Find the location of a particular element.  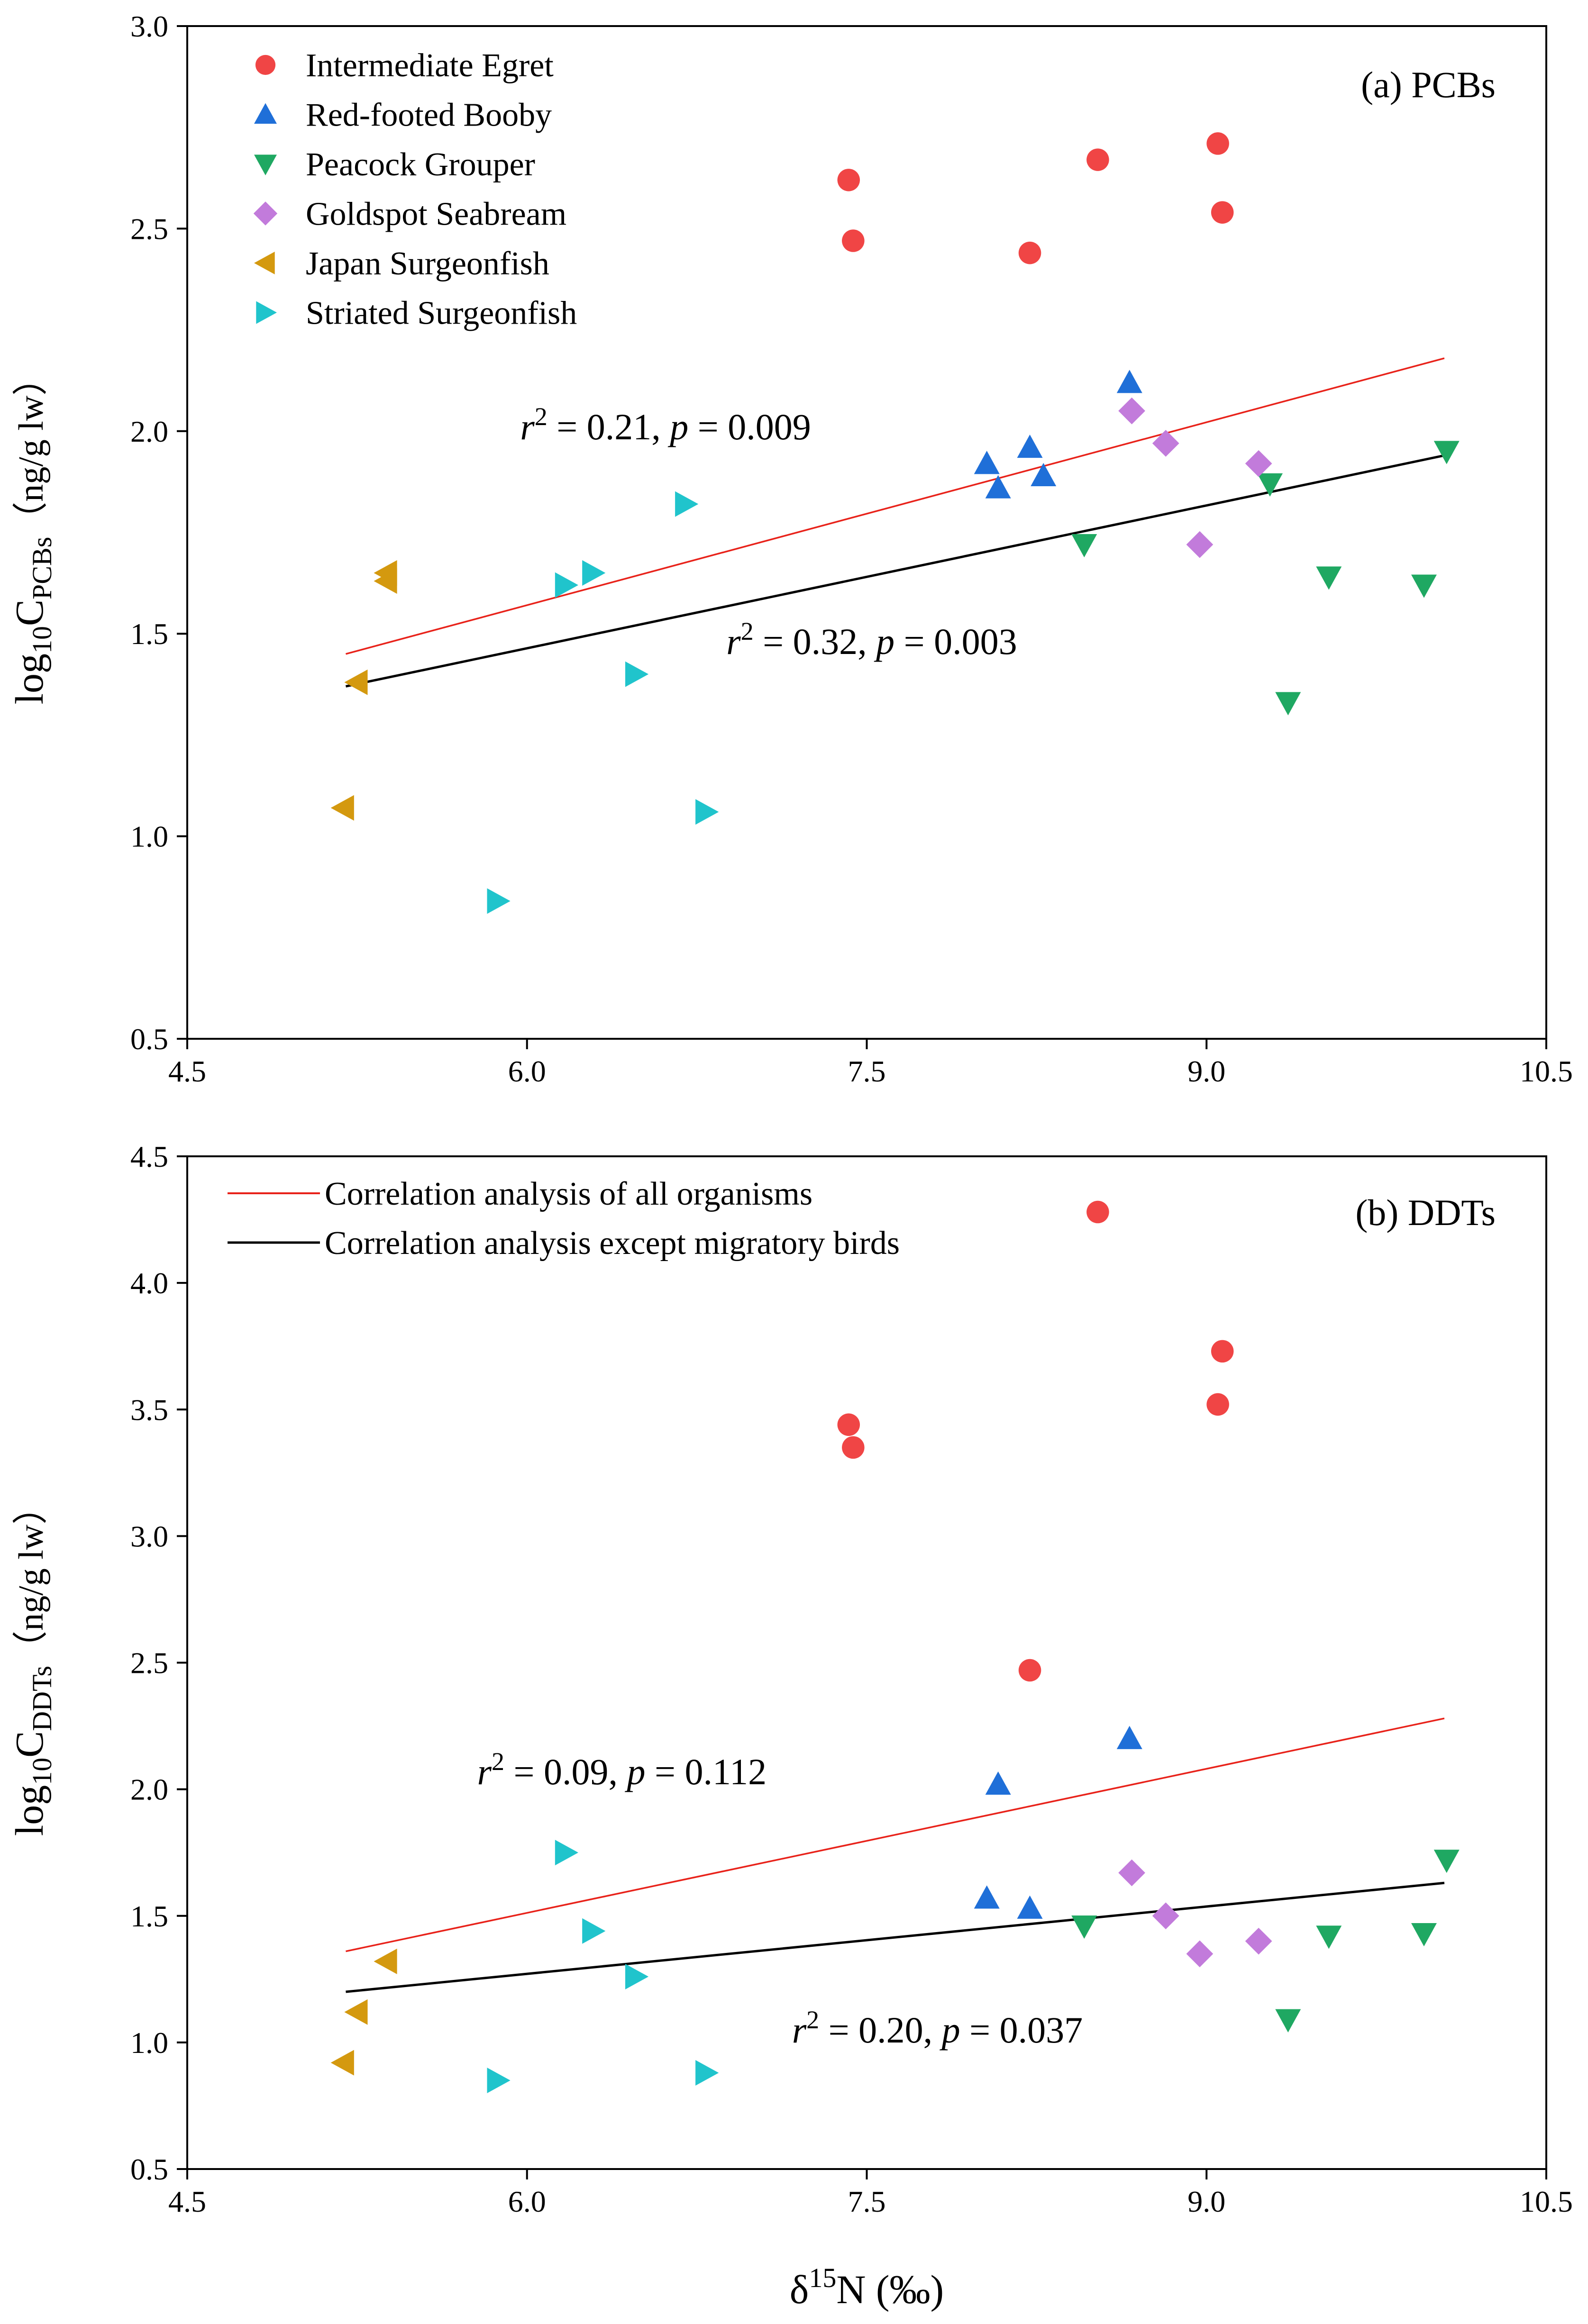

x-tick-label: 6.0 is located at coordinates (527, 1071).